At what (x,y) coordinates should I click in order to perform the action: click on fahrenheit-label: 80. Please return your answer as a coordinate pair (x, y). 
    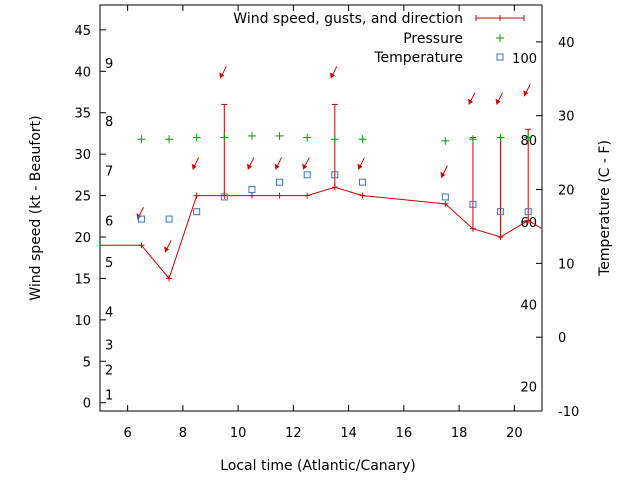
    Looking at the image, I should click on (528, 141).